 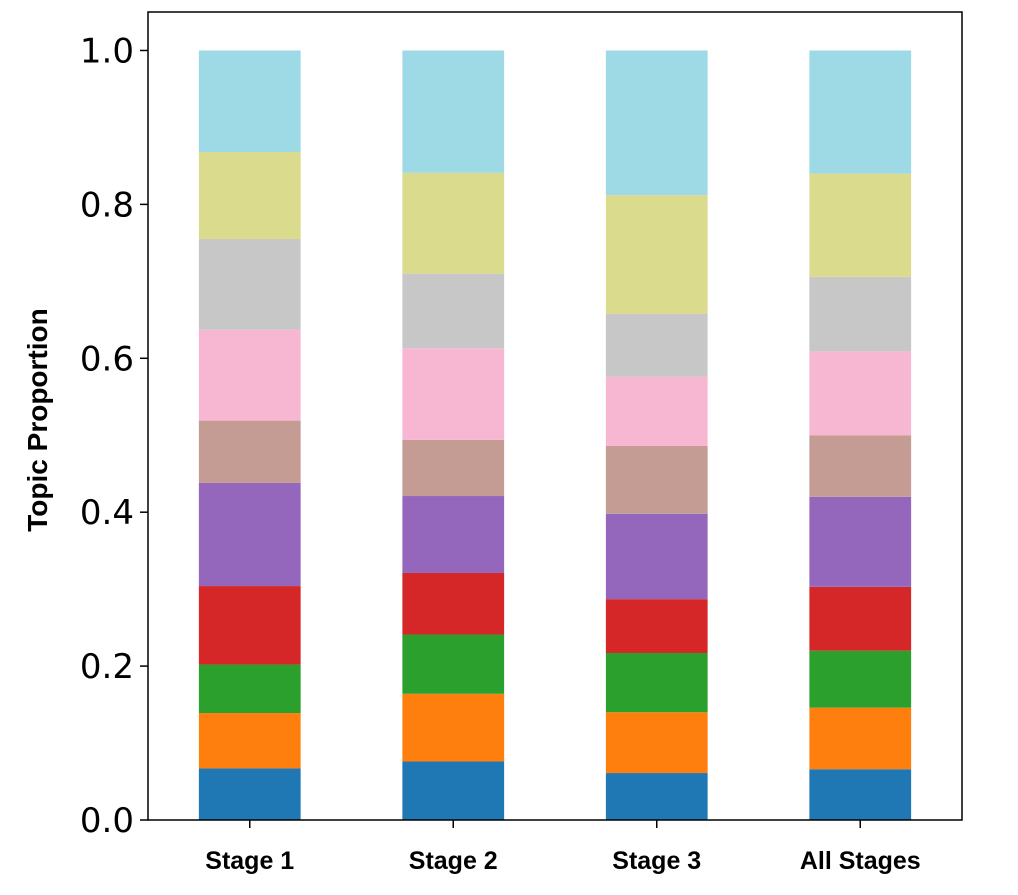 What do you see at coordinates (860, 861) in the screenshot?
I see `x-tick-label: All Stages` at bounding box center [860, 861].